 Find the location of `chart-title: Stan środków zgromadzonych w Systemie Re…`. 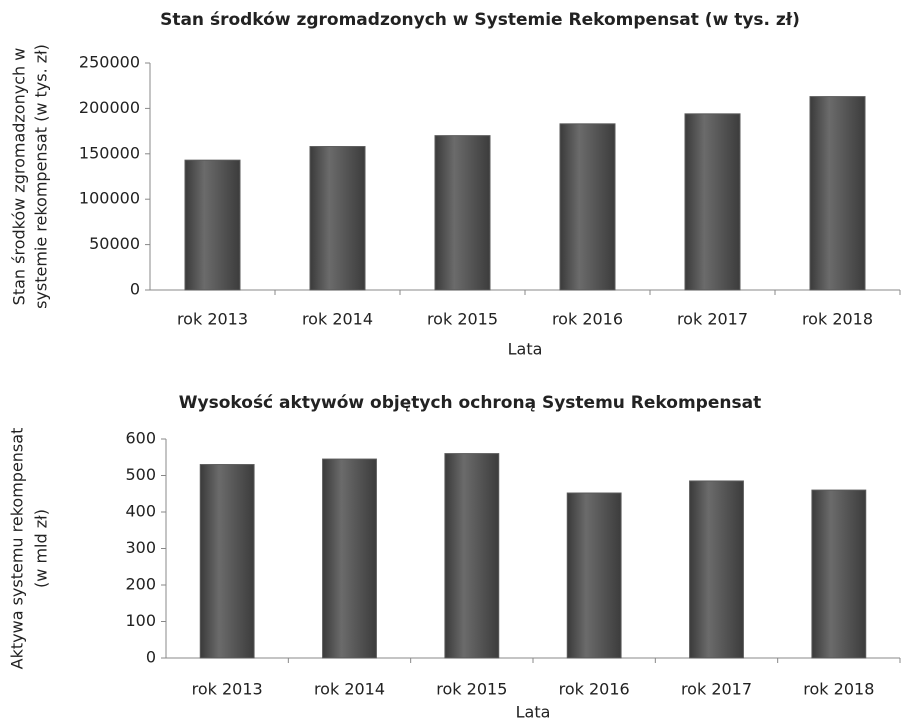

chart-title: Stan środków zgromadzonych w Systemie Re… is located at coordinates (480, 20).